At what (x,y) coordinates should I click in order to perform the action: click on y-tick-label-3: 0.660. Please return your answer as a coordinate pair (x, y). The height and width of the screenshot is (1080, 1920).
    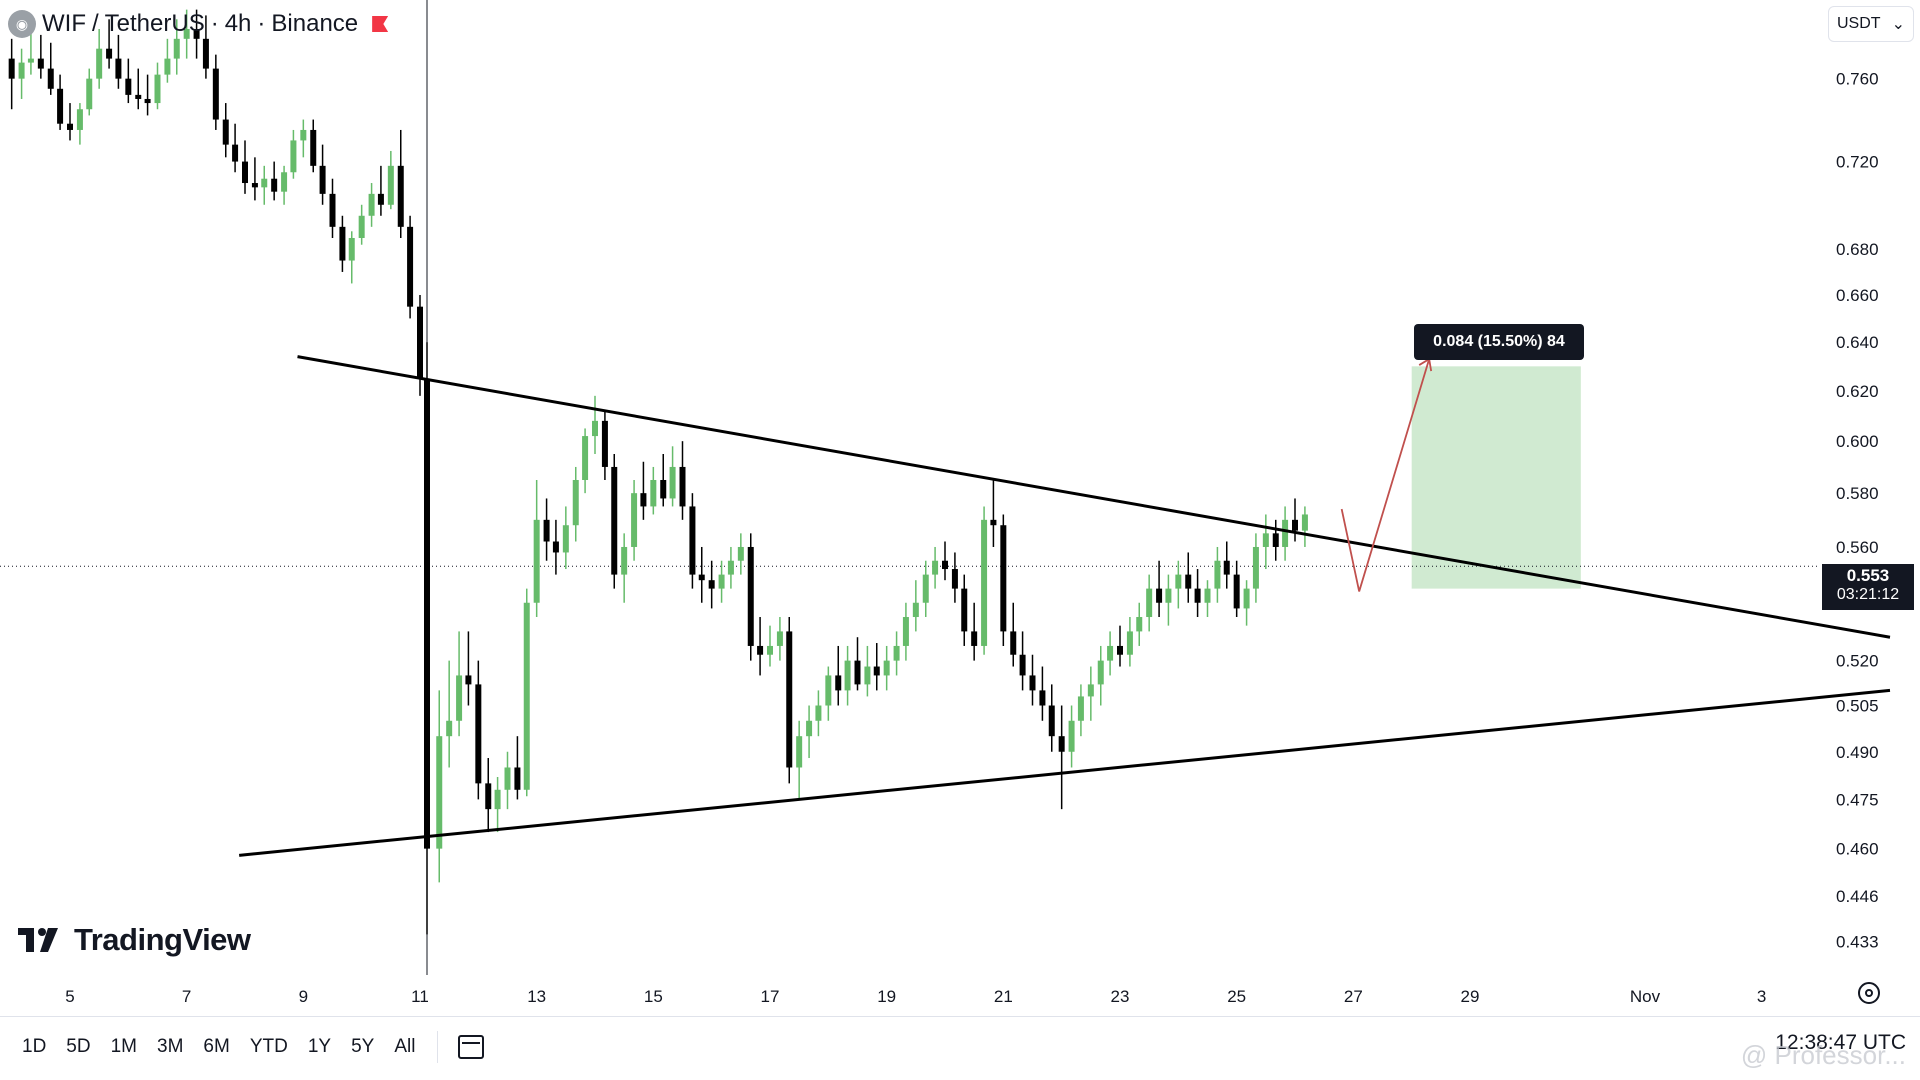
    Looking at the image, I should click on (1857, 295).